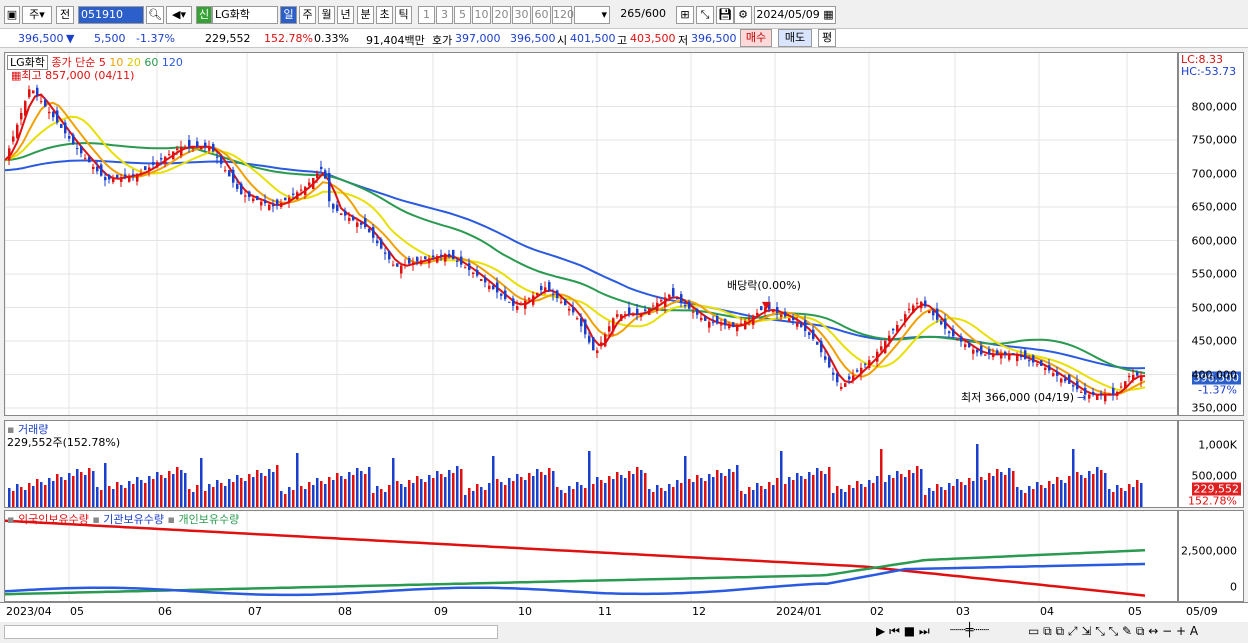  What do you see at coordinates (307, 15) in the screenshot?
I see `period-week: 주` at bounding box center [307, 15].